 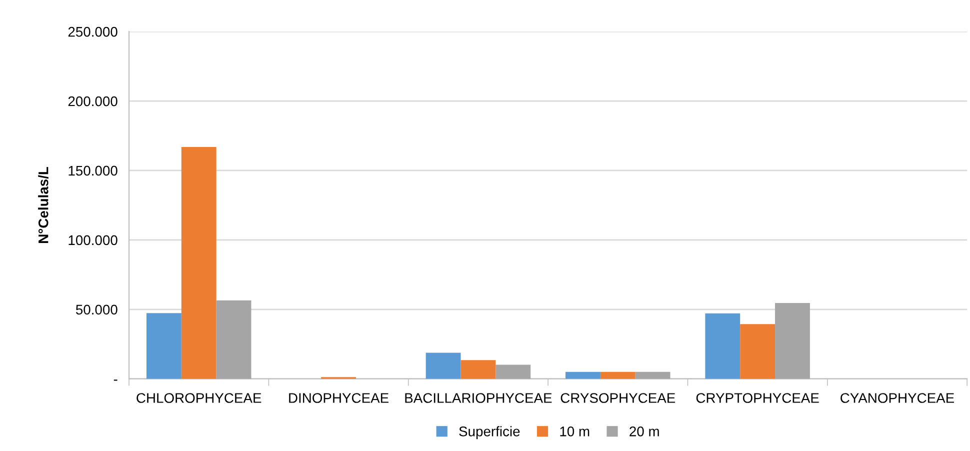 What do you see at coordinates (43, 204) in the screenshot?
I see `y-axis-title: N°Celulas/L` at bounding box center [43, 204].